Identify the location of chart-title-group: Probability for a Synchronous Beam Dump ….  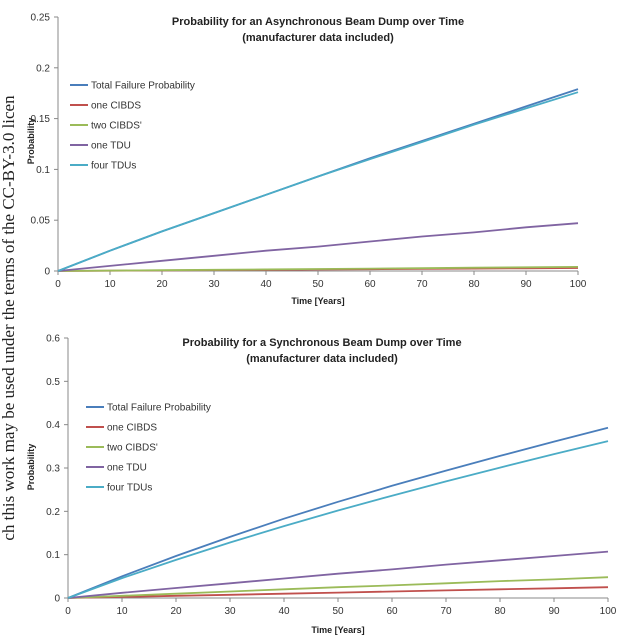
(321, 351).